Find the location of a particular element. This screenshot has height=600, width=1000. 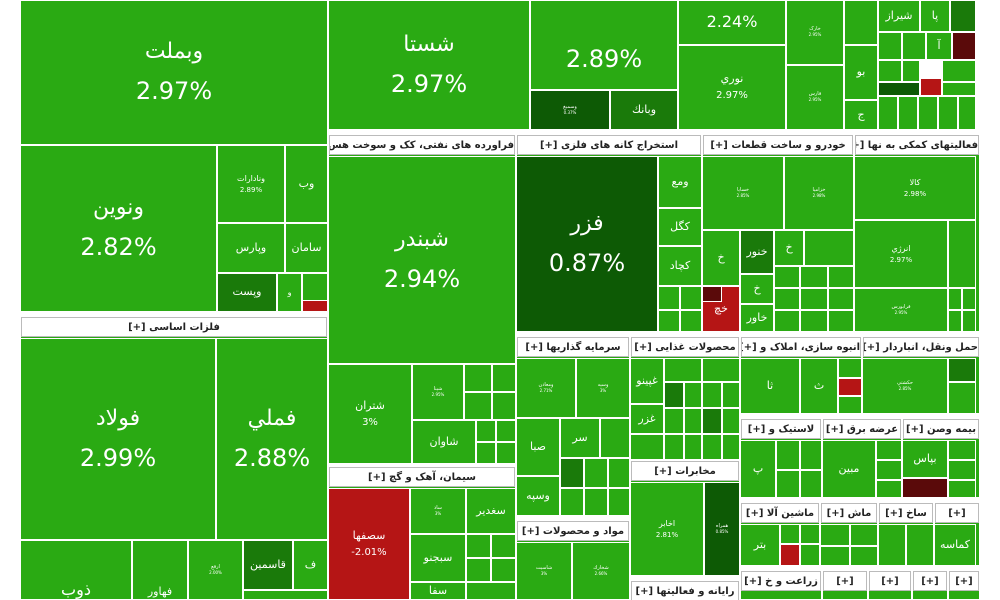

tile-vbank: وبانك is located at coordinates (644, 110).